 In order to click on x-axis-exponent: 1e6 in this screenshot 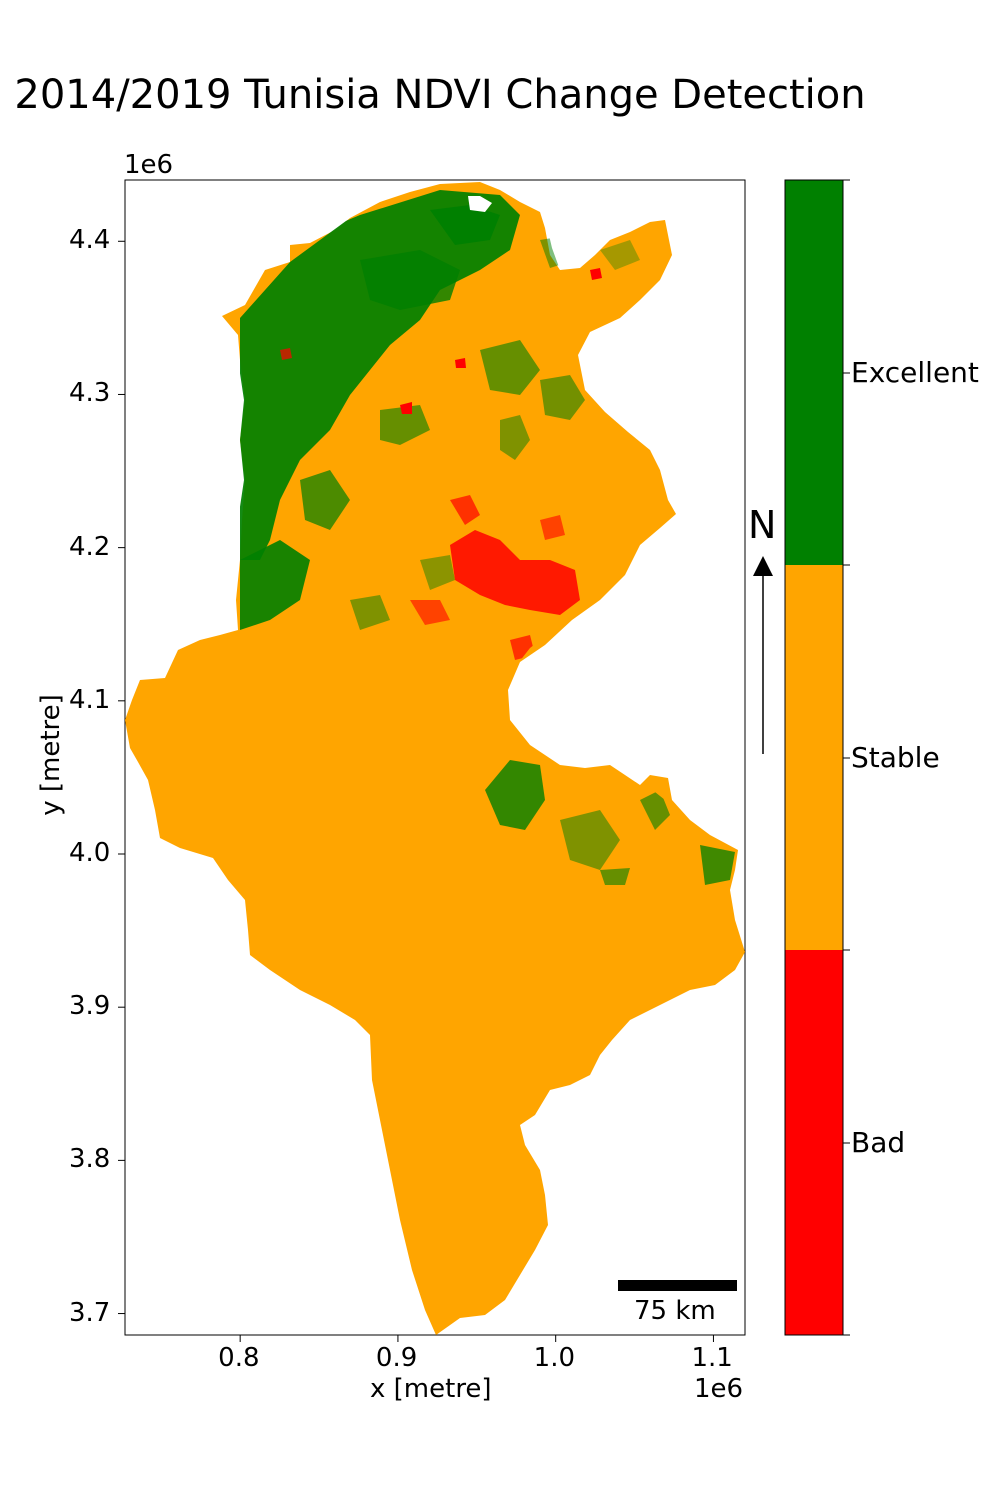, I will do `click(719, 1389)`.